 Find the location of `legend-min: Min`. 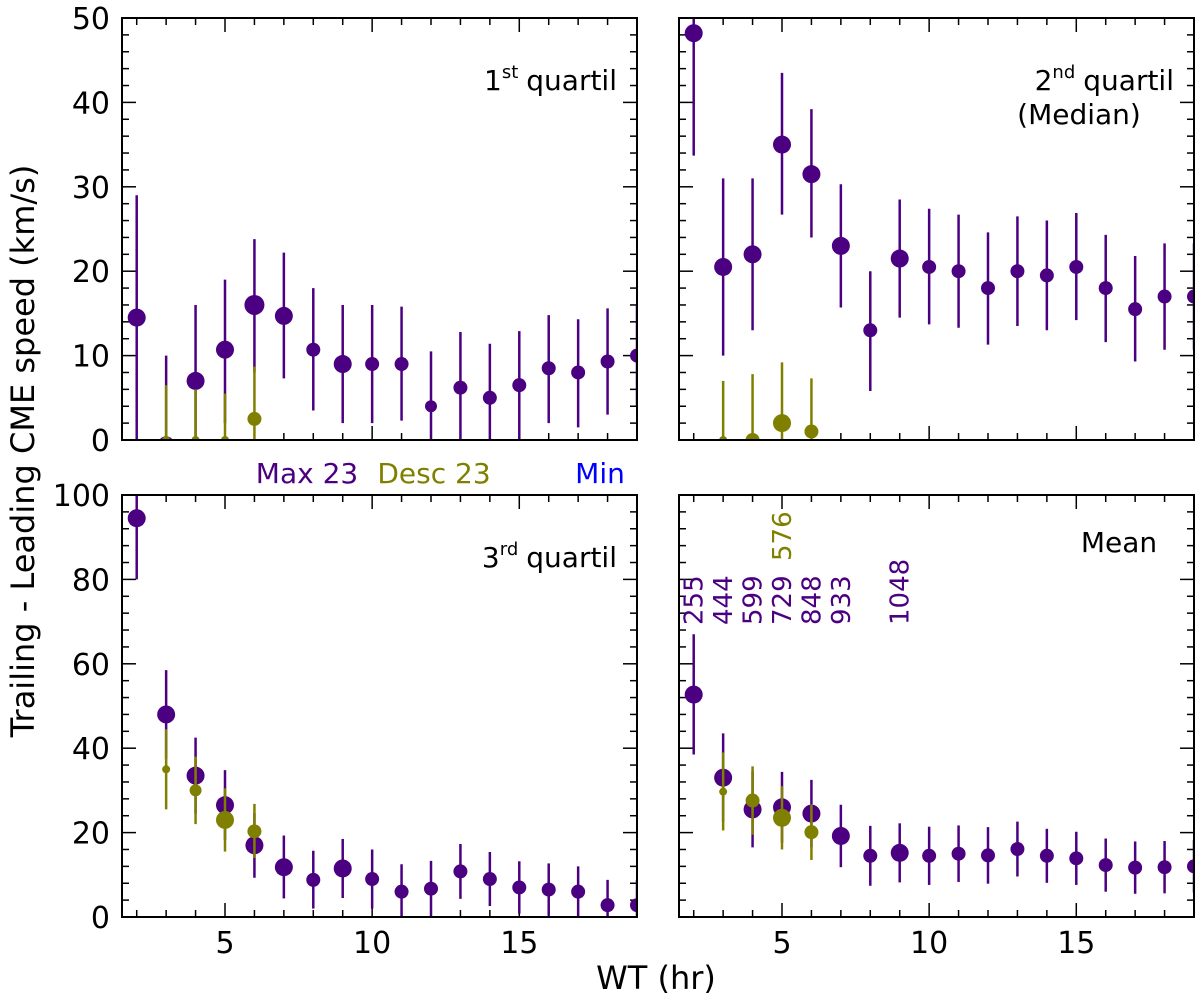

legend-min: Min is located at coordinates (600, 473).